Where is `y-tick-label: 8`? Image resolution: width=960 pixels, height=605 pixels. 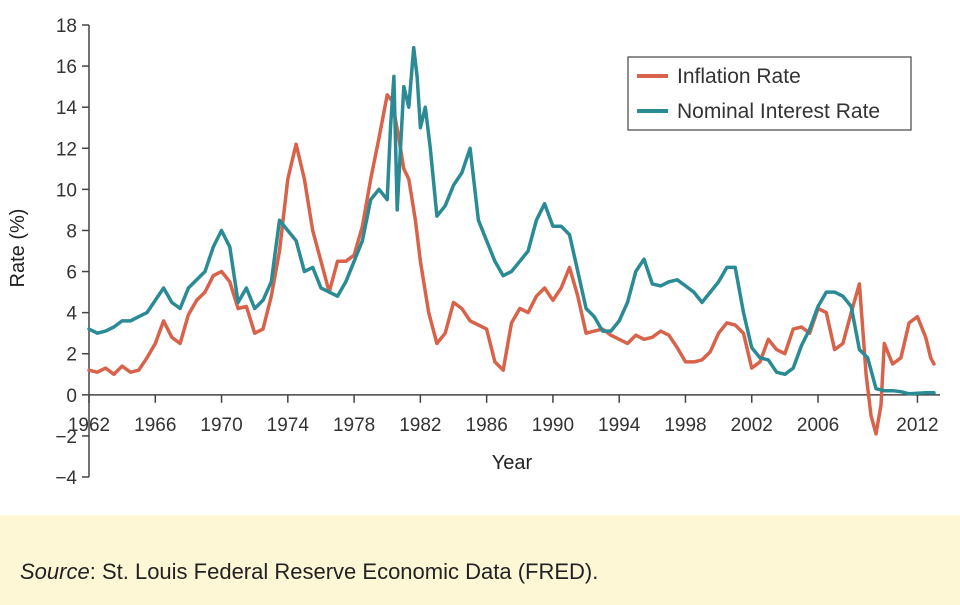 y-tick-label: 8 is located at coordinates (71, 231).